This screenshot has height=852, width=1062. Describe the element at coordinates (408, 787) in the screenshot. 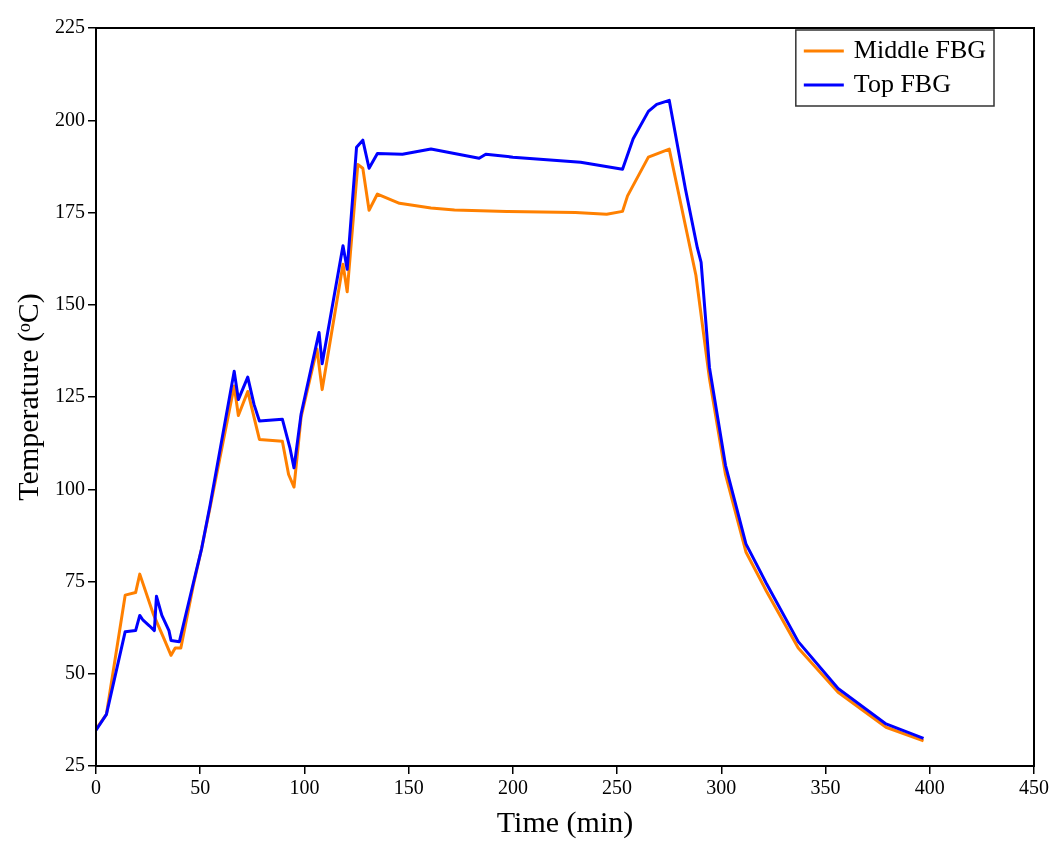

I see `x-tick-label: 150` at that location.